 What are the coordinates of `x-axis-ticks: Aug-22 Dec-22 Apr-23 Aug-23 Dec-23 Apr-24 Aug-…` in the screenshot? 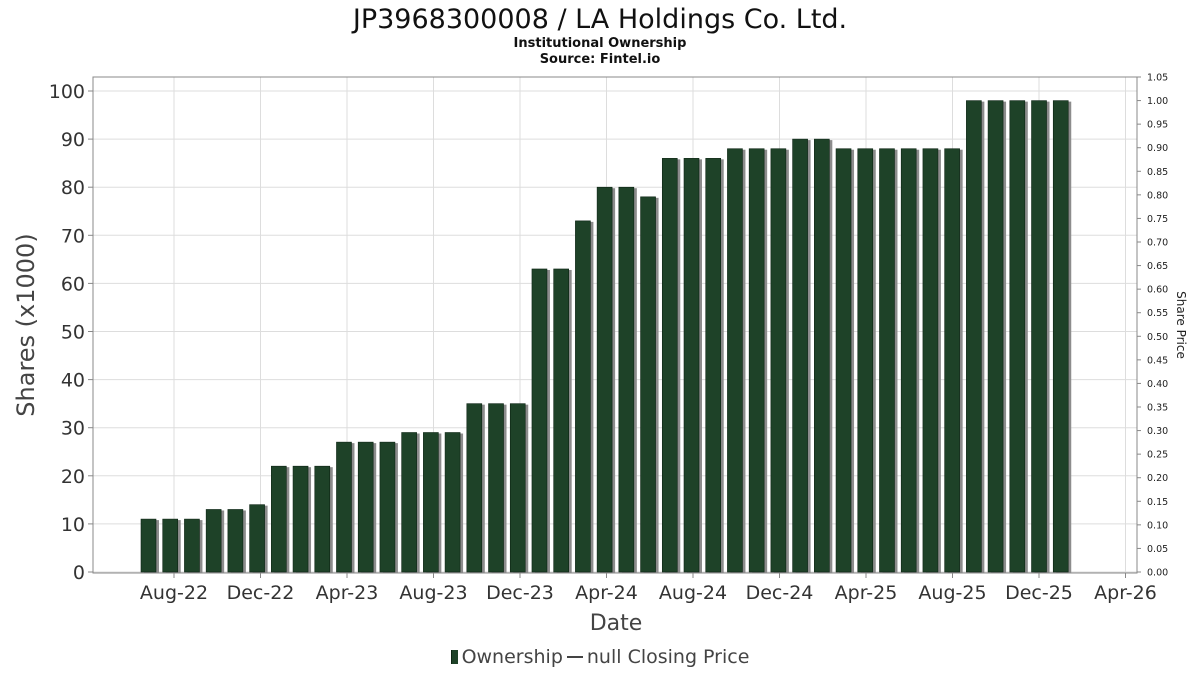 It's located at (648, 588).